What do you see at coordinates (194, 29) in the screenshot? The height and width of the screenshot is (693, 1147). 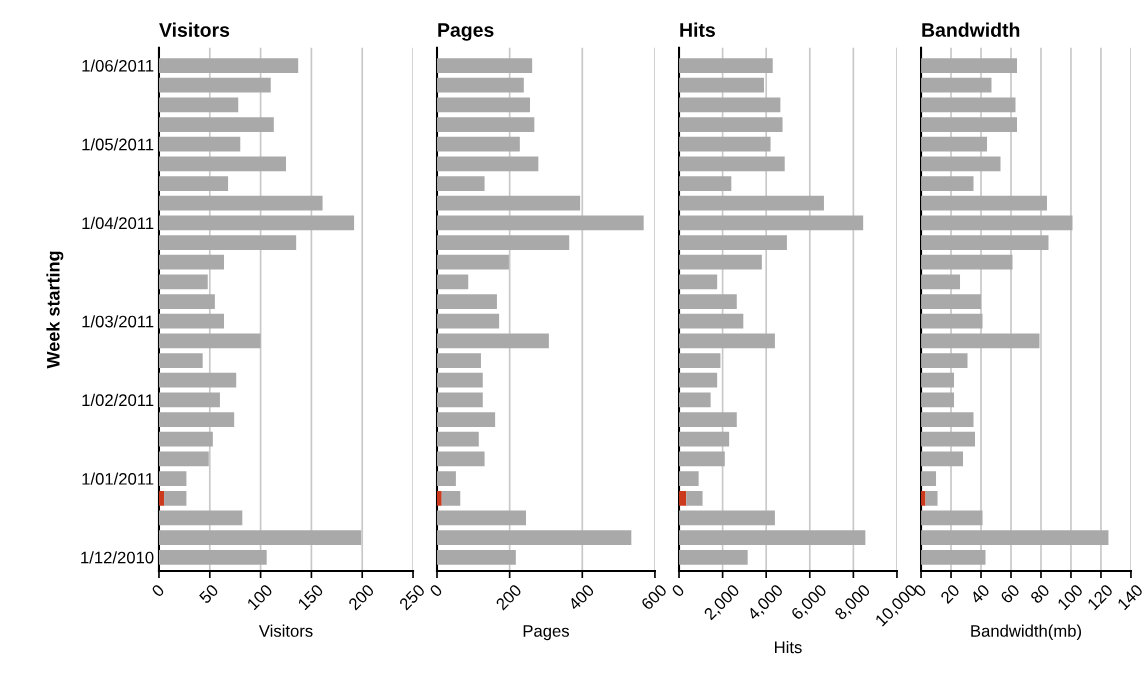 I see `chart-title: Visitors` at bounding box center [194, 29].